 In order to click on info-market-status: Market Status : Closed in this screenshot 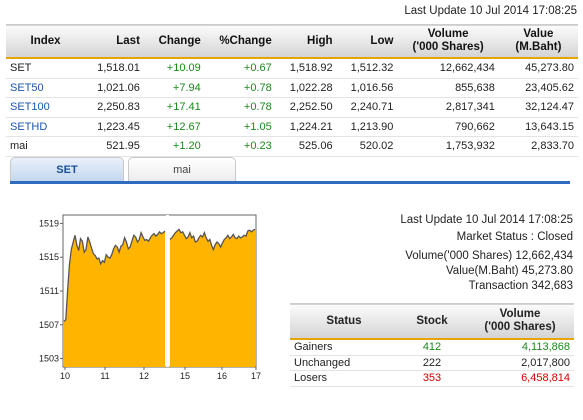, I will do `click(514, 237)`.